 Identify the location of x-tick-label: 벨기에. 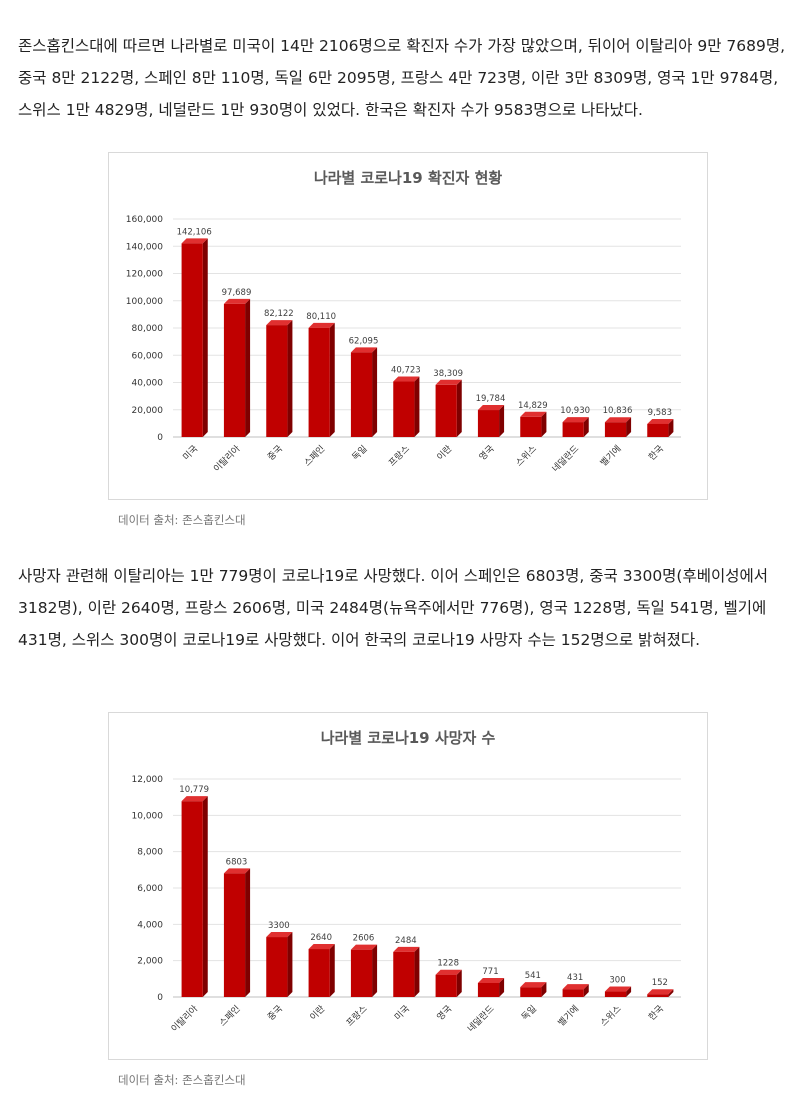
(568, 1015).